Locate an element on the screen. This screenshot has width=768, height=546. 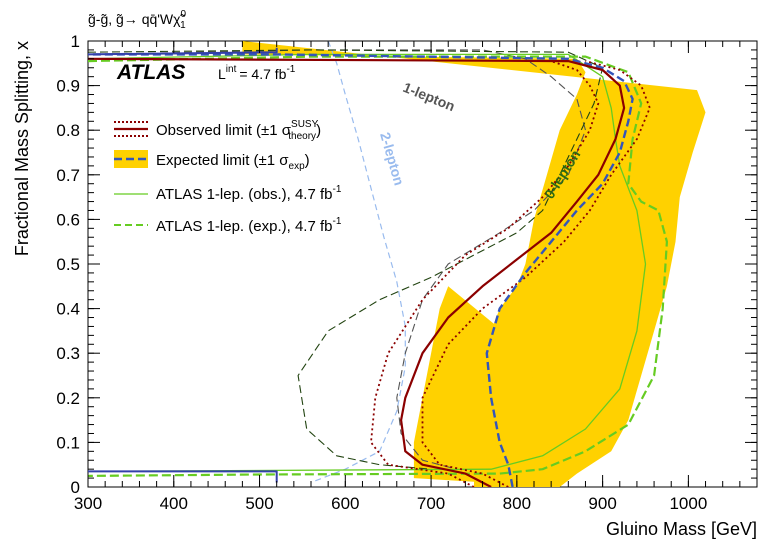
y-tick-label-3: 0.3 is located at coordinates (68, 353).